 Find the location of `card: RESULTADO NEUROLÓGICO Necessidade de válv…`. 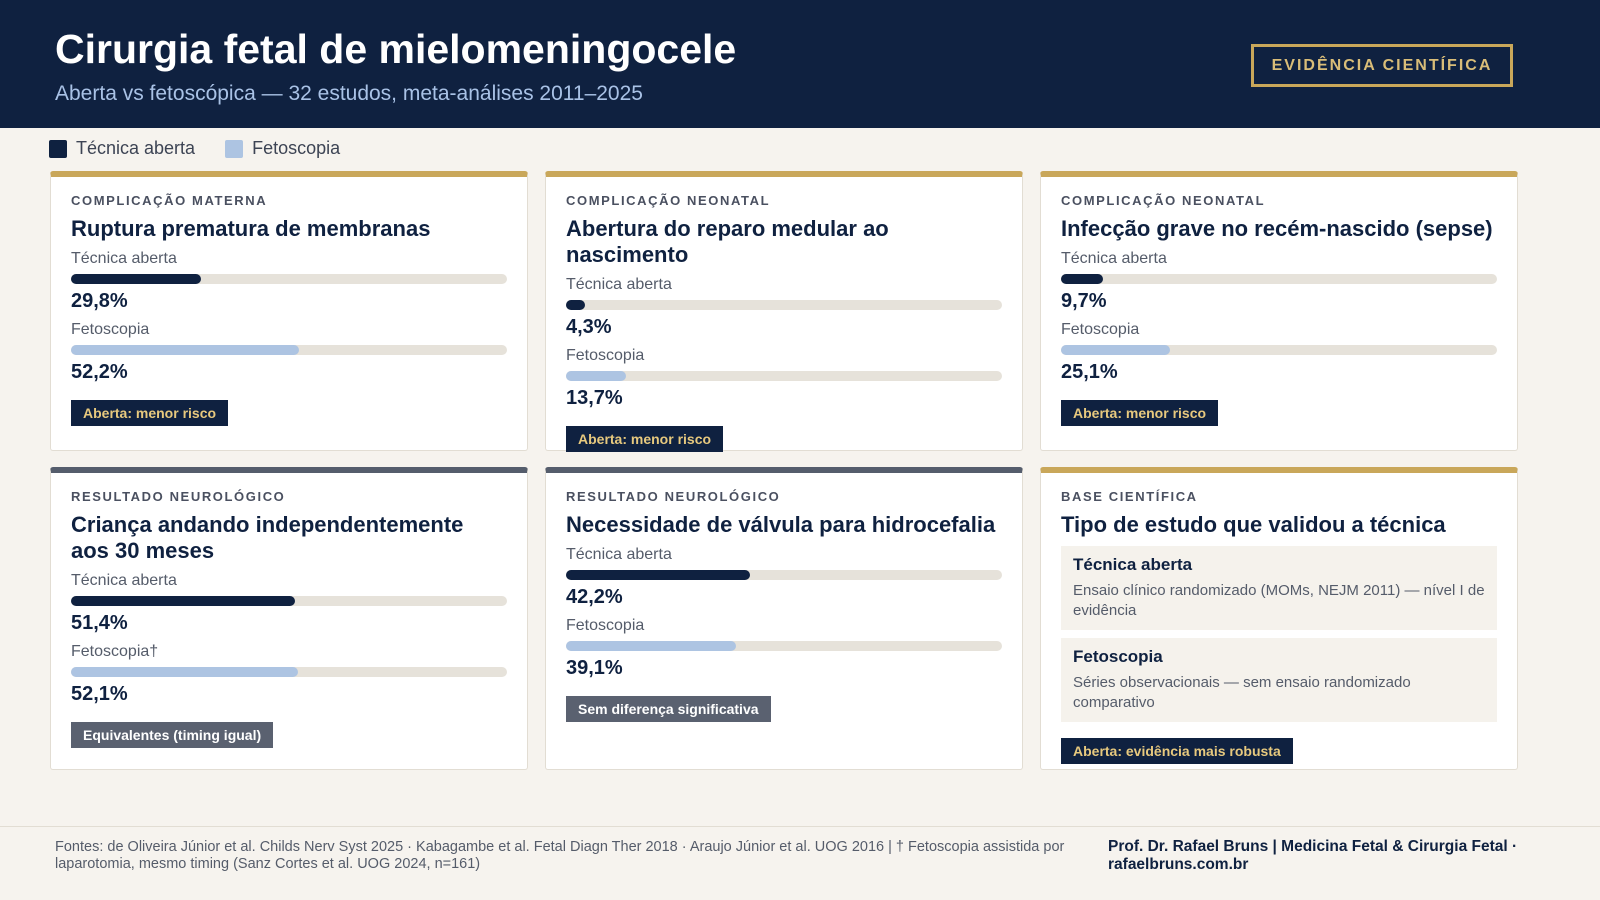

card: RESULTADO NEUROLÓGICO Necessidade de válv… is located at coordinates (784, 618).